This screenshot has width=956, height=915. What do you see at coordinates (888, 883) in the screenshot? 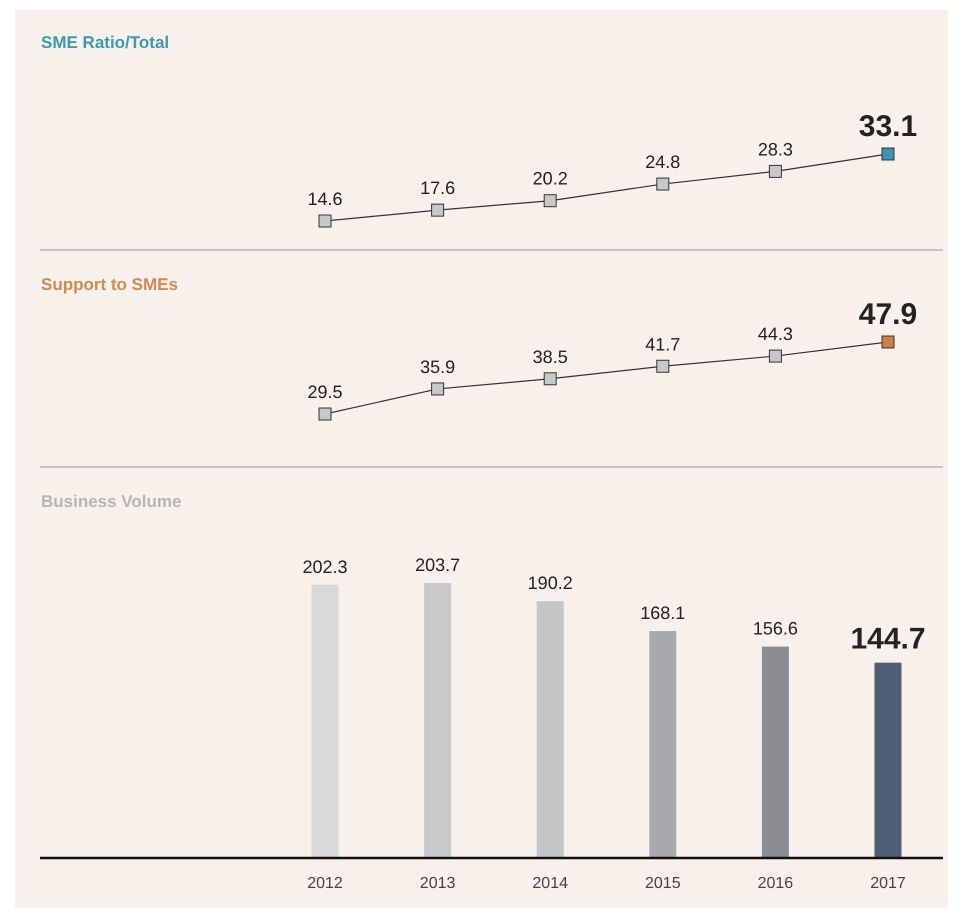
I see `x-tick-label: 2017` at bounding box center [888, 883].